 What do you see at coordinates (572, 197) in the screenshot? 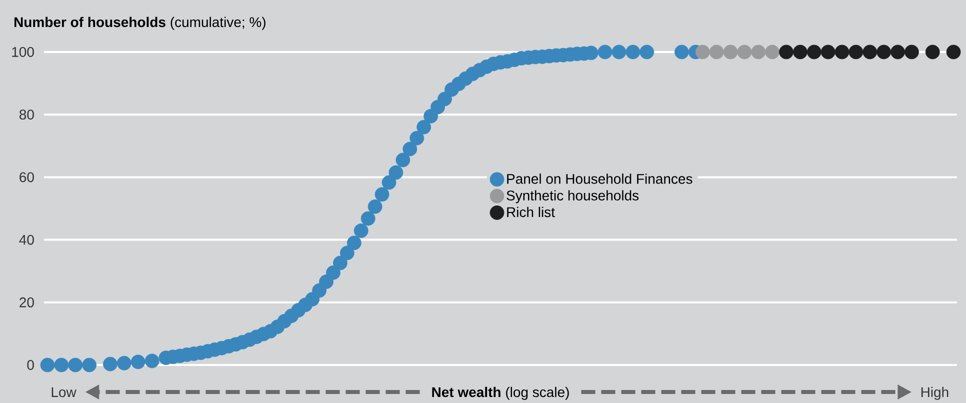
I see `legend-label: Synthetic households` at bounding box center [572, 197].